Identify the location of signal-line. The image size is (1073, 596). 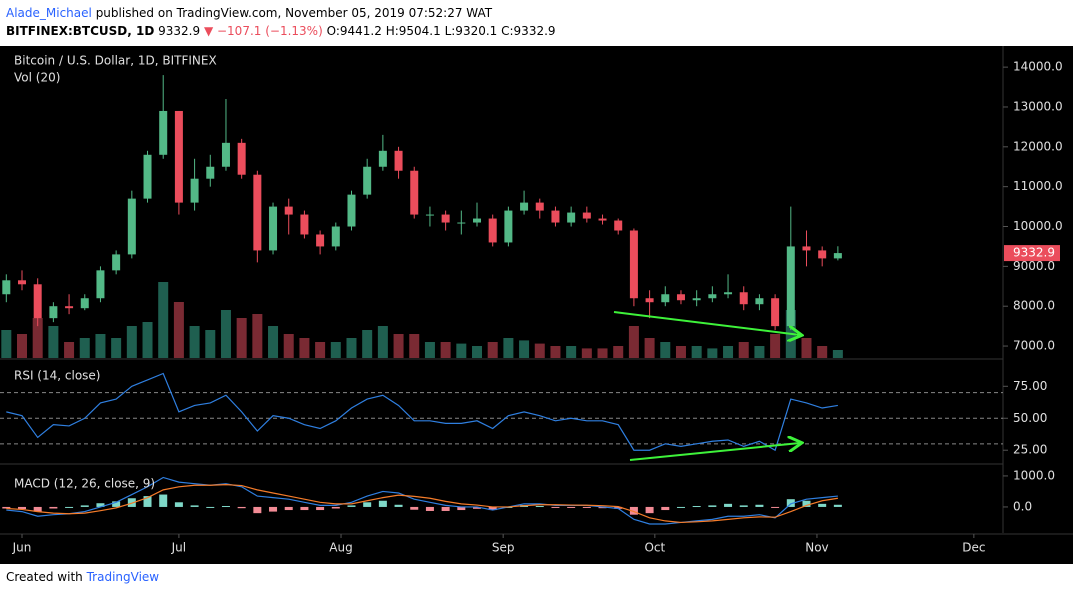
(422, 504).